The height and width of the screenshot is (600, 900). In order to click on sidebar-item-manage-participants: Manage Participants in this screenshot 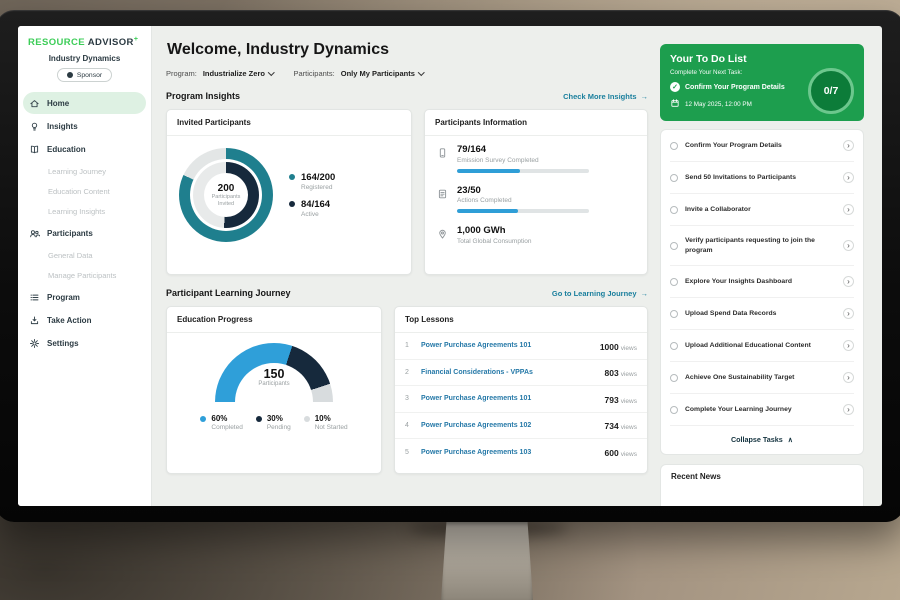, I will do `click(84, 275)`.